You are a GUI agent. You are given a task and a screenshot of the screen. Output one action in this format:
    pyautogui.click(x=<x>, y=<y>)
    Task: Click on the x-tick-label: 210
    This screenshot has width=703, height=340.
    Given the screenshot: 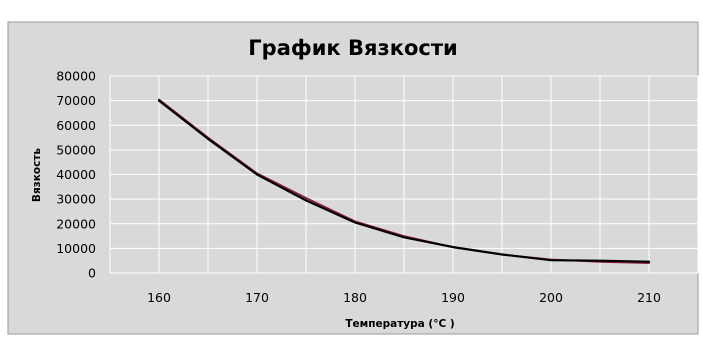 What is the action you would take?
    pyautogui.click(x=649, y=297)
    